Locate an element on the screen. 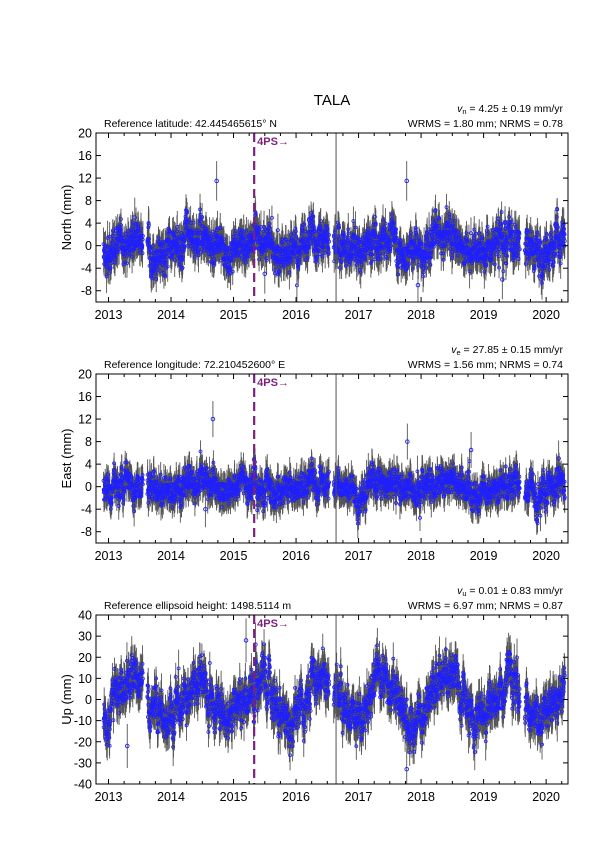 This screenshot has width=595, height=842. data-points is located at coordinates (334, 233).